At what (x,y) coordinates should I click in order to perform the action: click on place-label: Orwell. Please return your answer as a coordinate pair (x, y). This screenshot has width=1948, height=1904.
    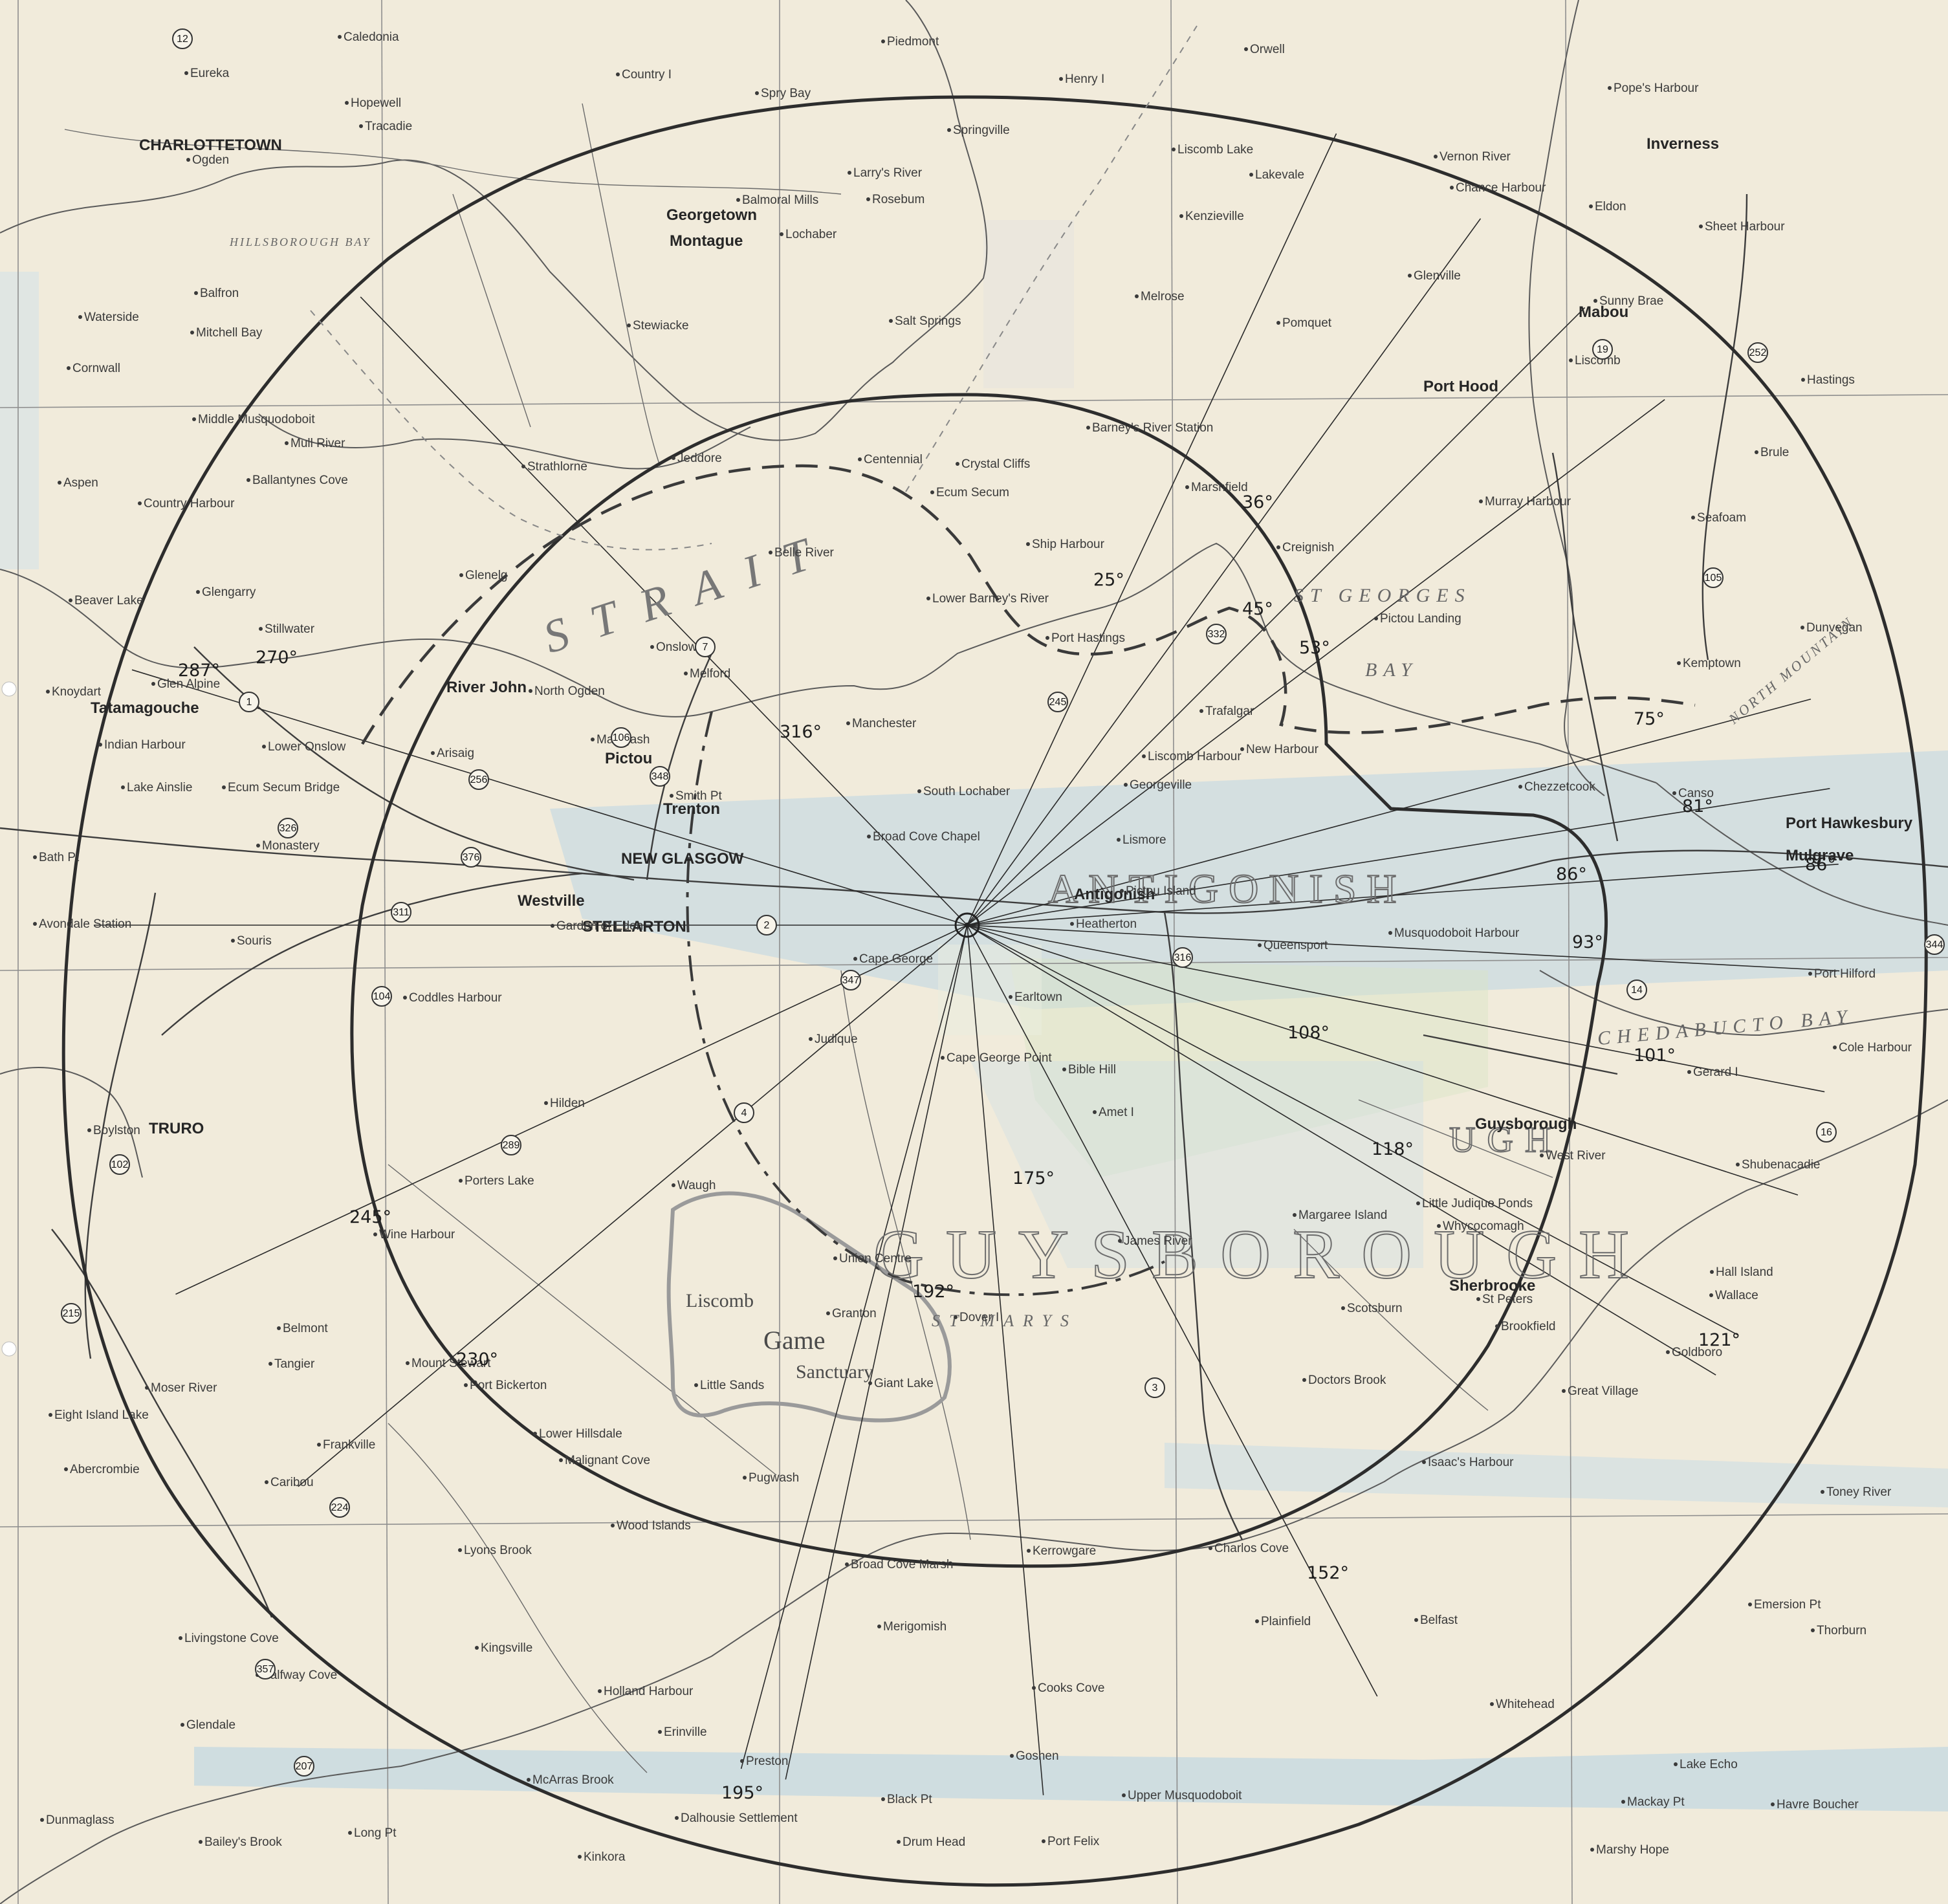
    Looking at the image, I should click on (1267, 49).